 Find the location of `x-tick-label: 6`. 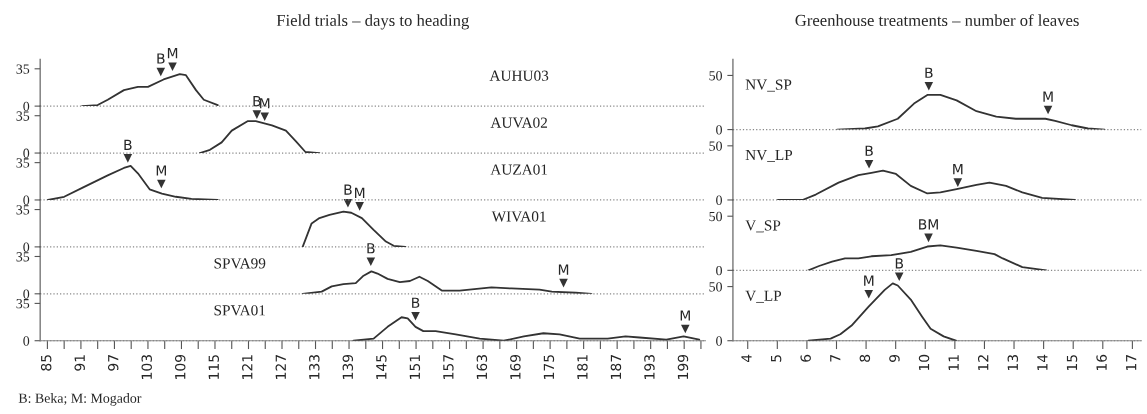

x-tick-label: 6 is located at coordinates (805, 358).